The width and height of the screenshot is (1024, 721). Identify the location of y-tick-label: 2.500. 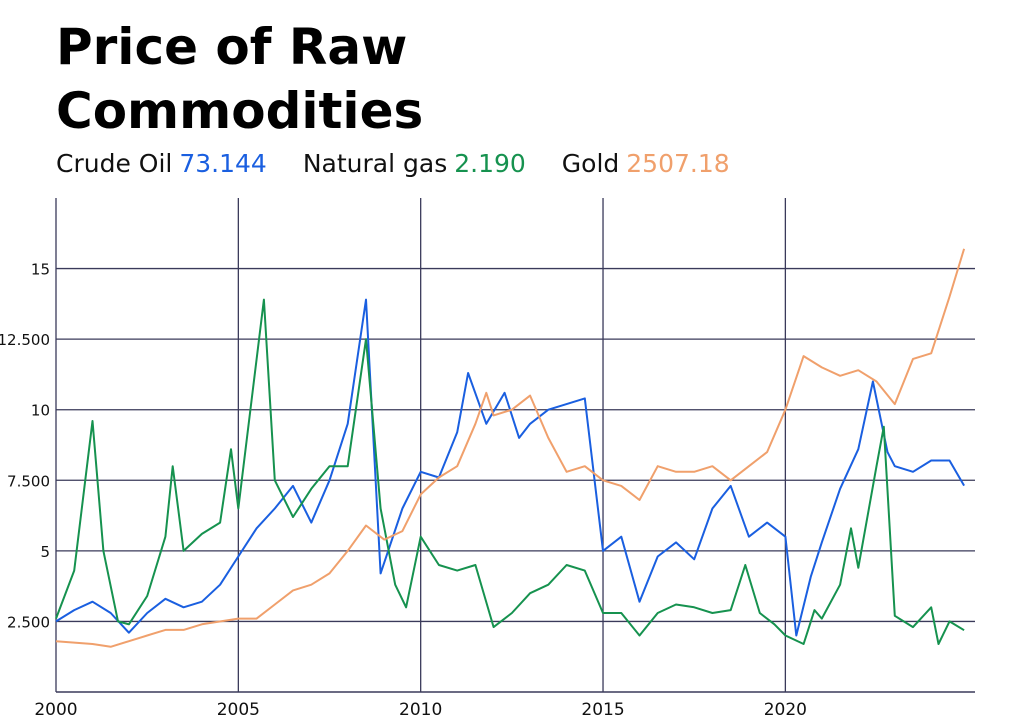
(28, 622).